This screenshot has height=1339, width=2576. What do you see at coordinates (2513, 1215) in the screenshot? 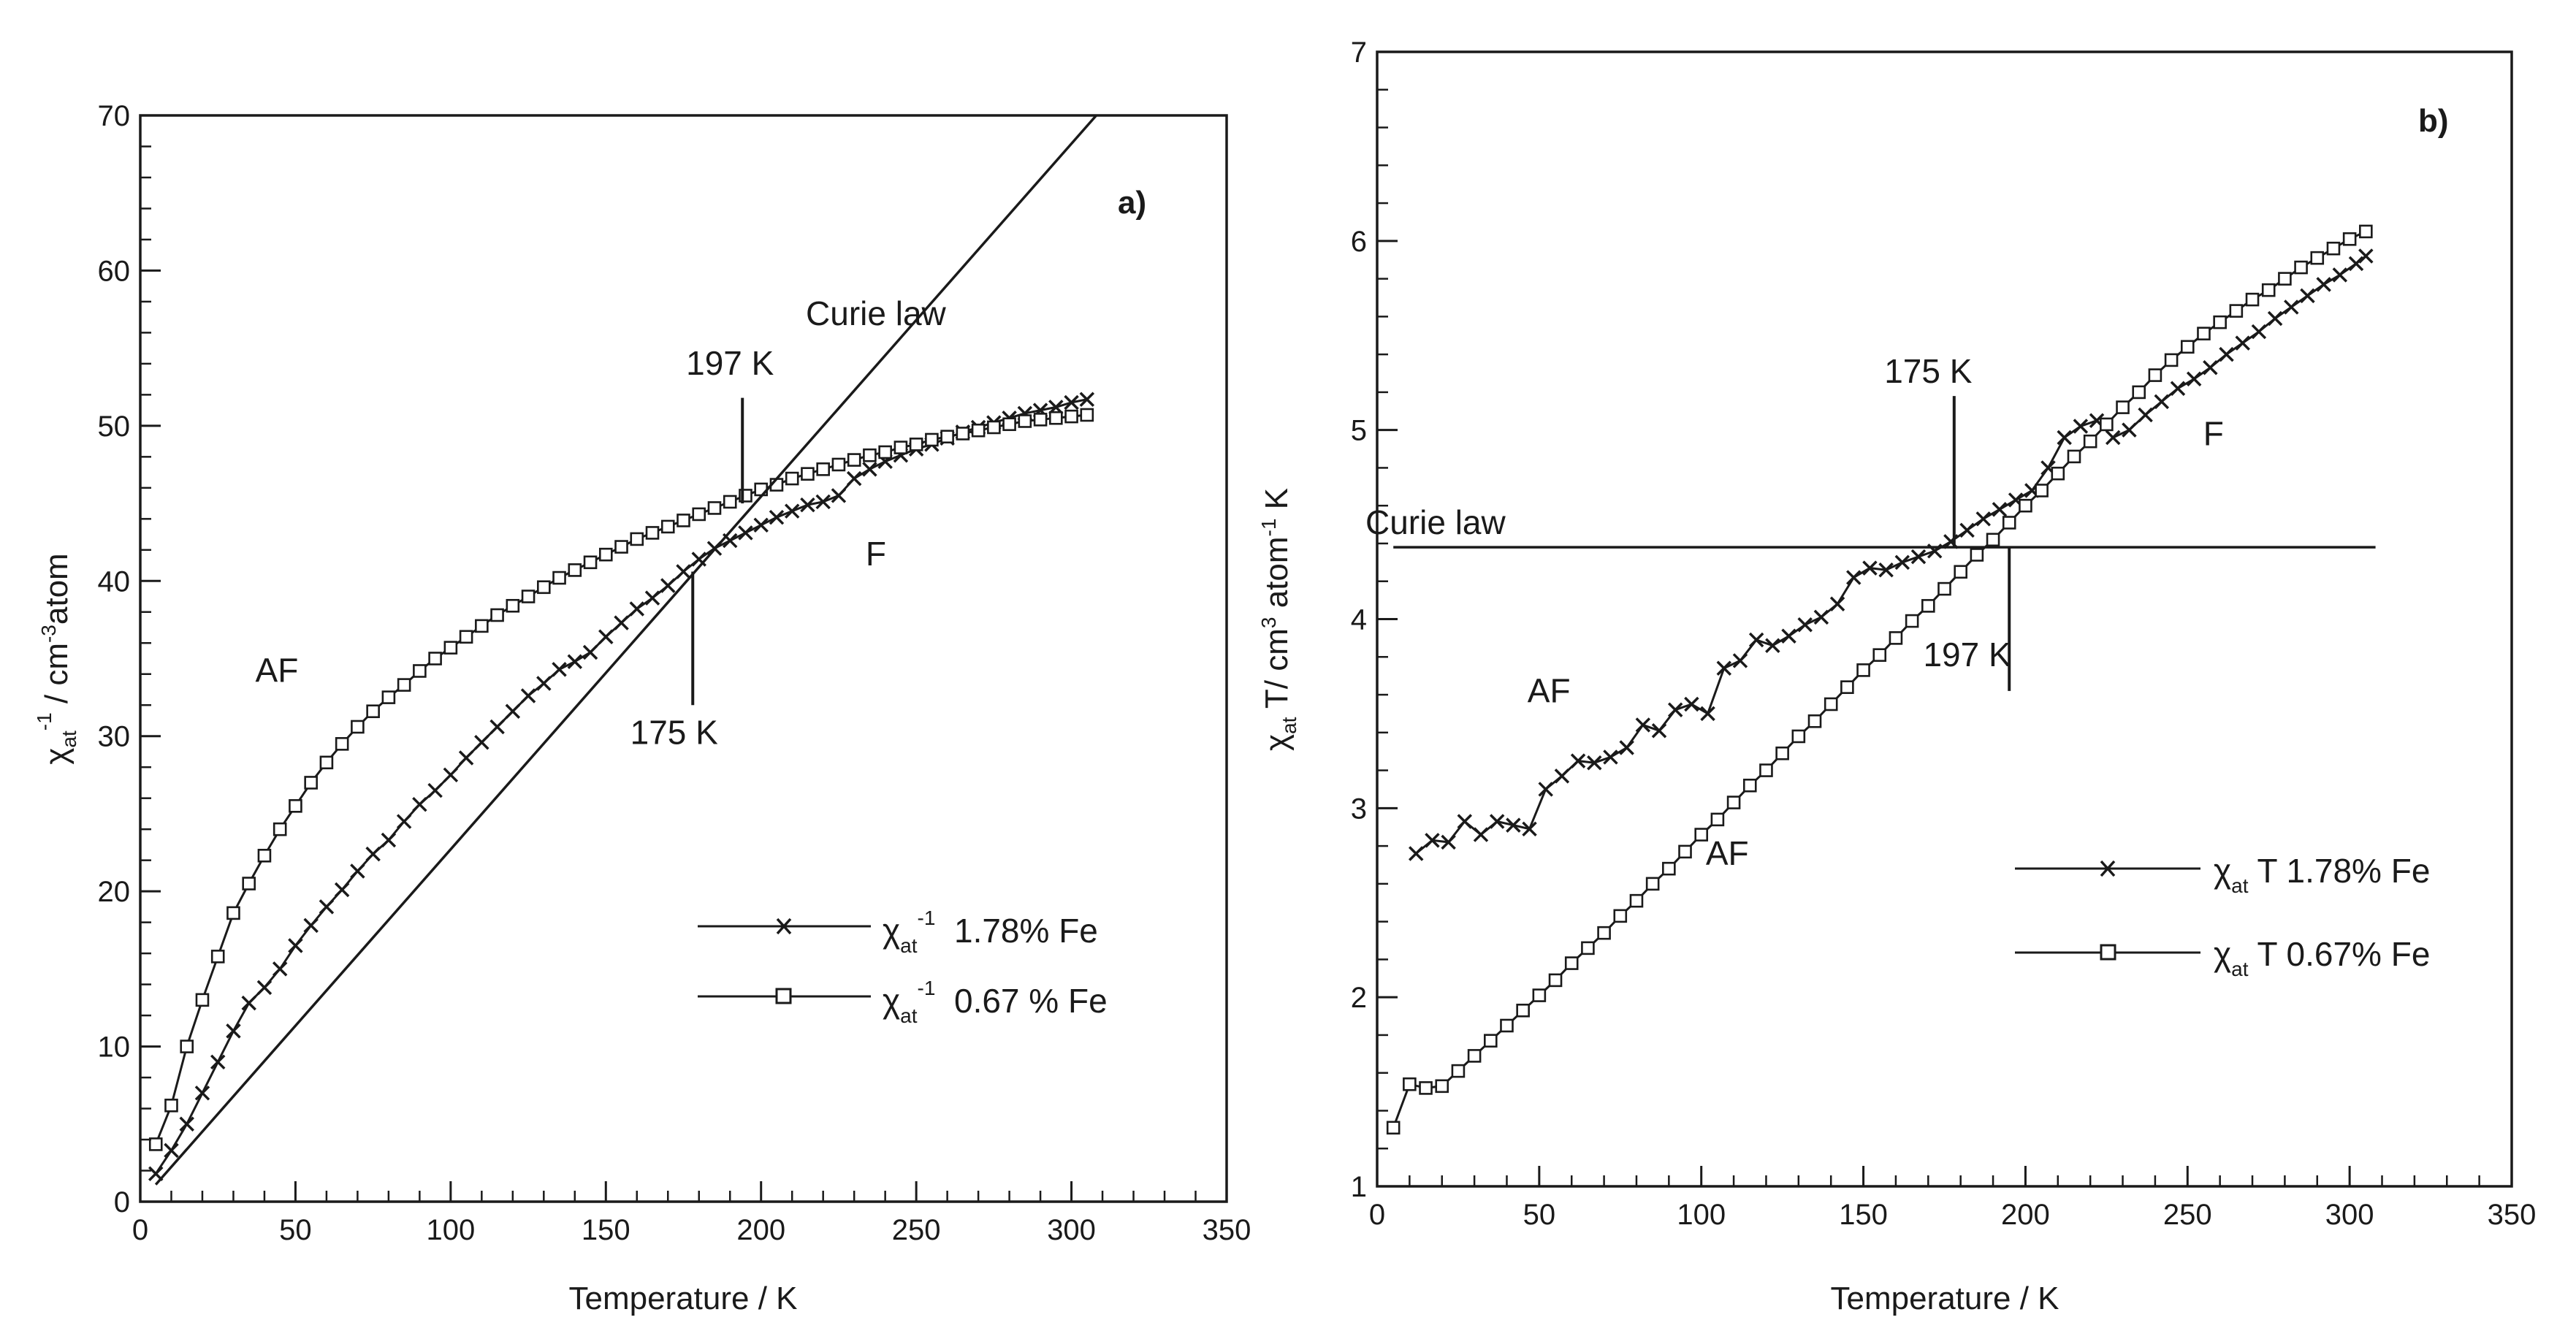
I see `panel-b-x-tick-label: 350` at bounding box center [2513, 1215].